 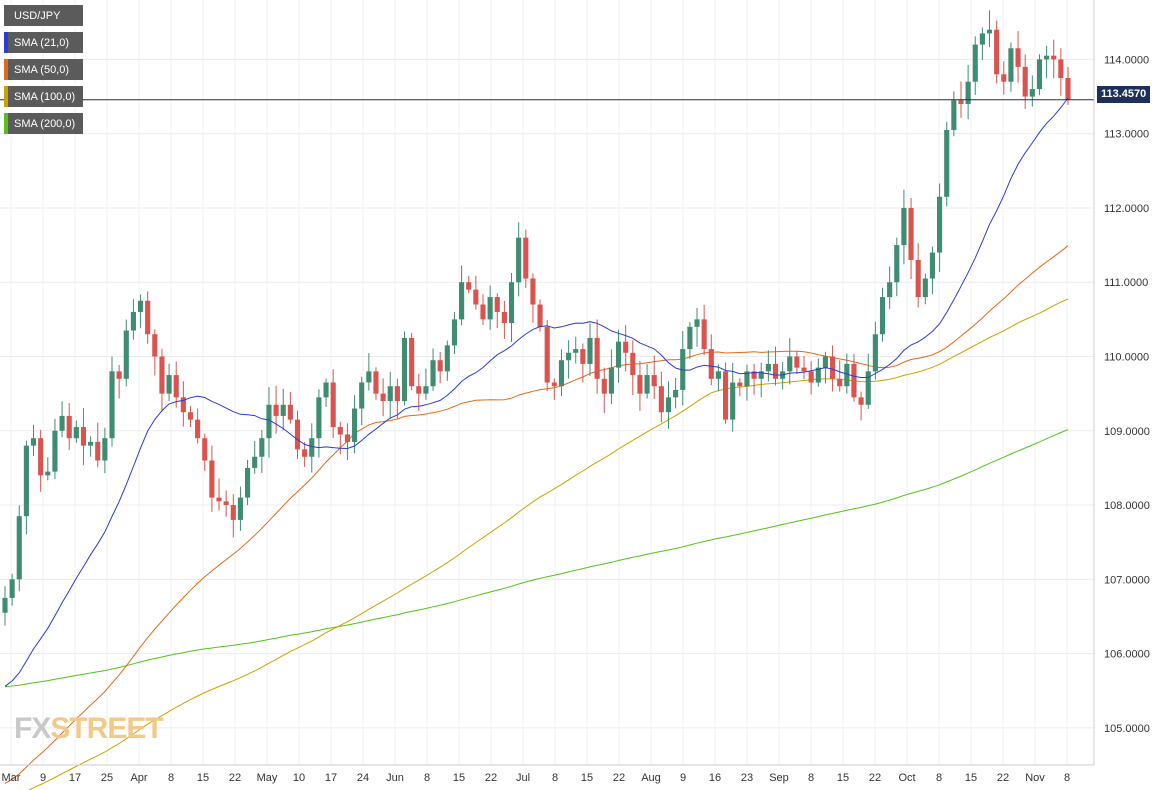 I want to click on legend-item-sma-100: SMA (100,0), so click(x=44, y=96).